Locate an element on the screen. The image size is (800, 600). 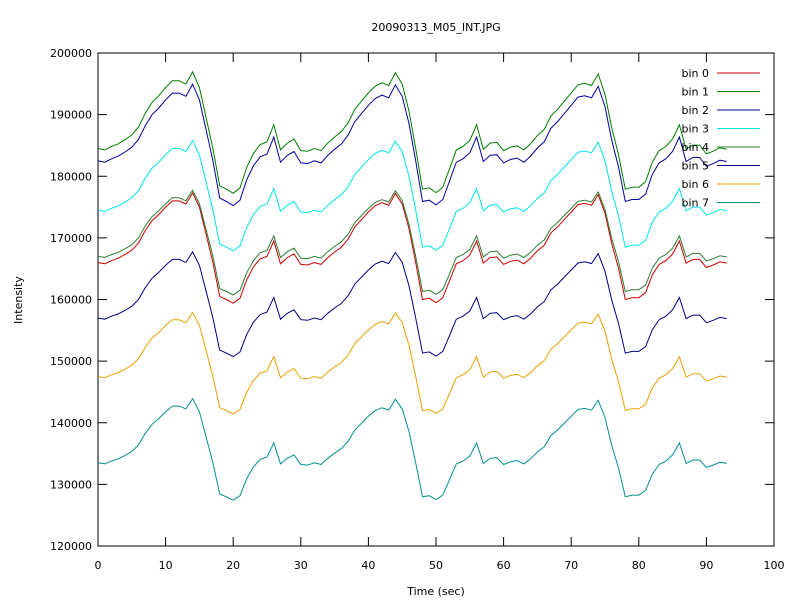
x-tick-label: 100 is located at coordinates (774, 565).